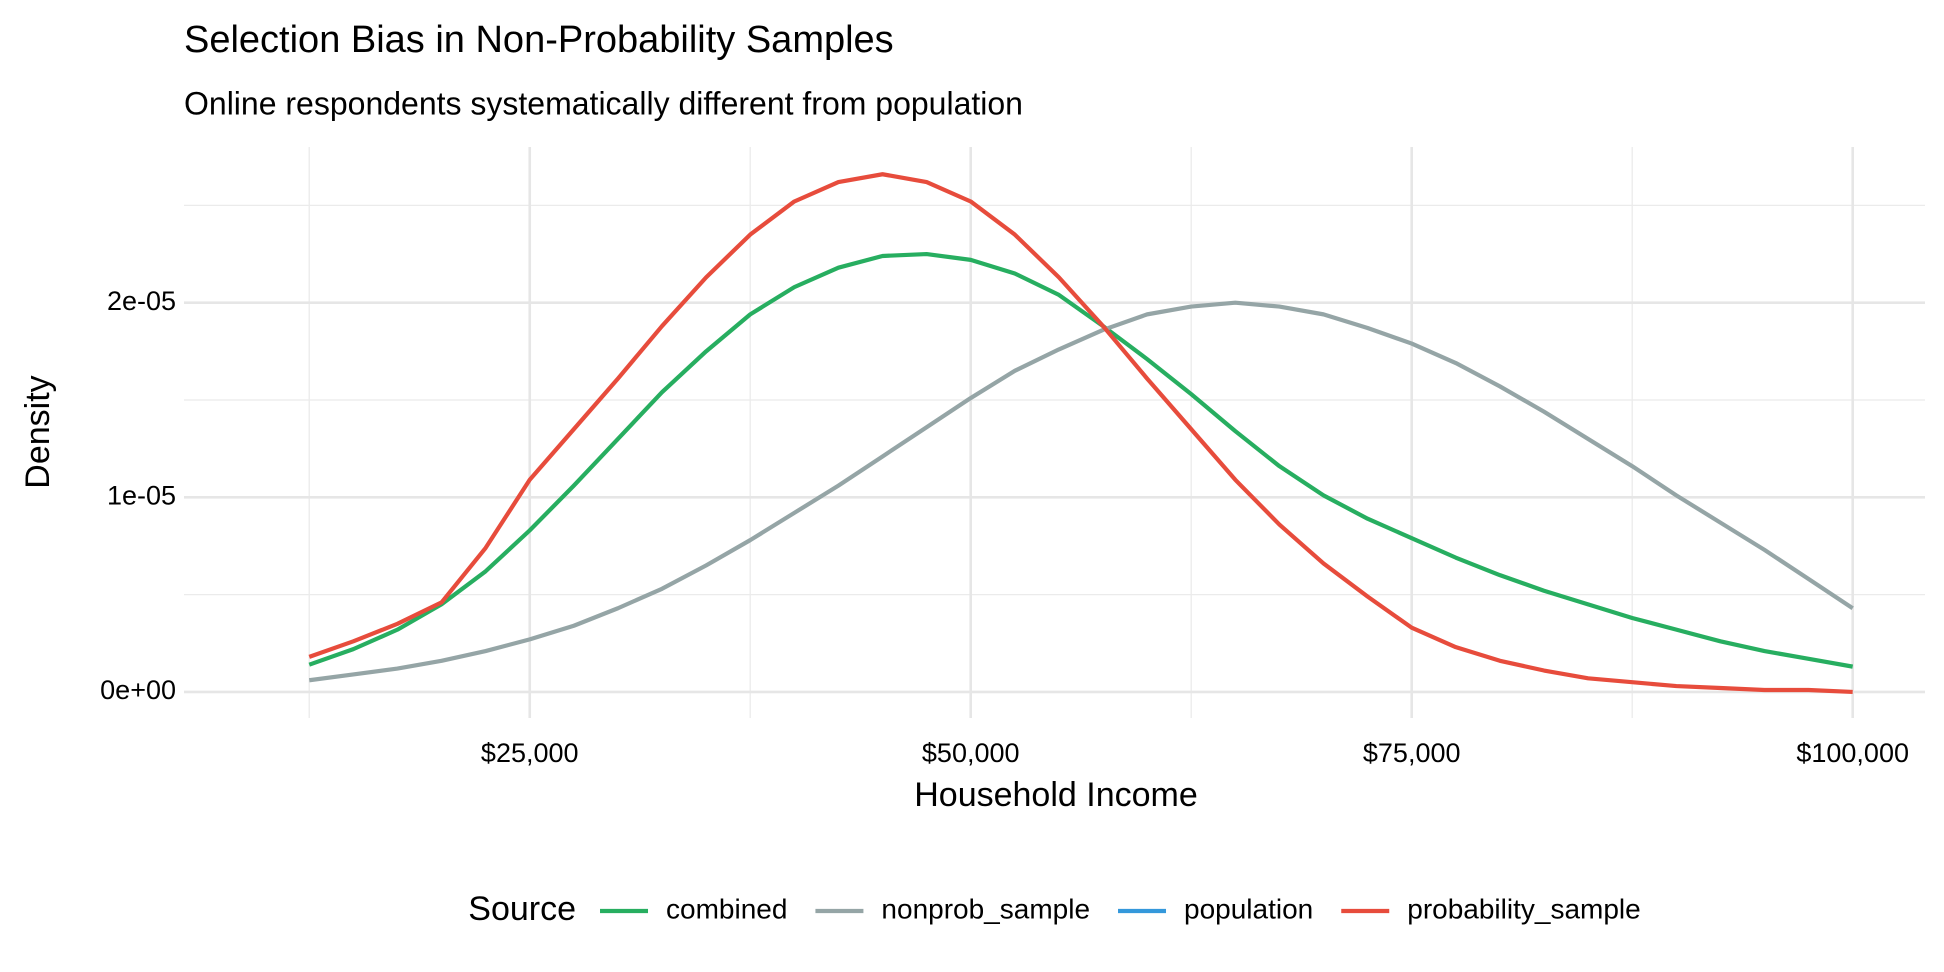 The image size is (1944, 972). What do you see at coordinates (141, 495) in the screenshot?
I see `y-tick-label: 1e-05` at bounding box center [141, 495].